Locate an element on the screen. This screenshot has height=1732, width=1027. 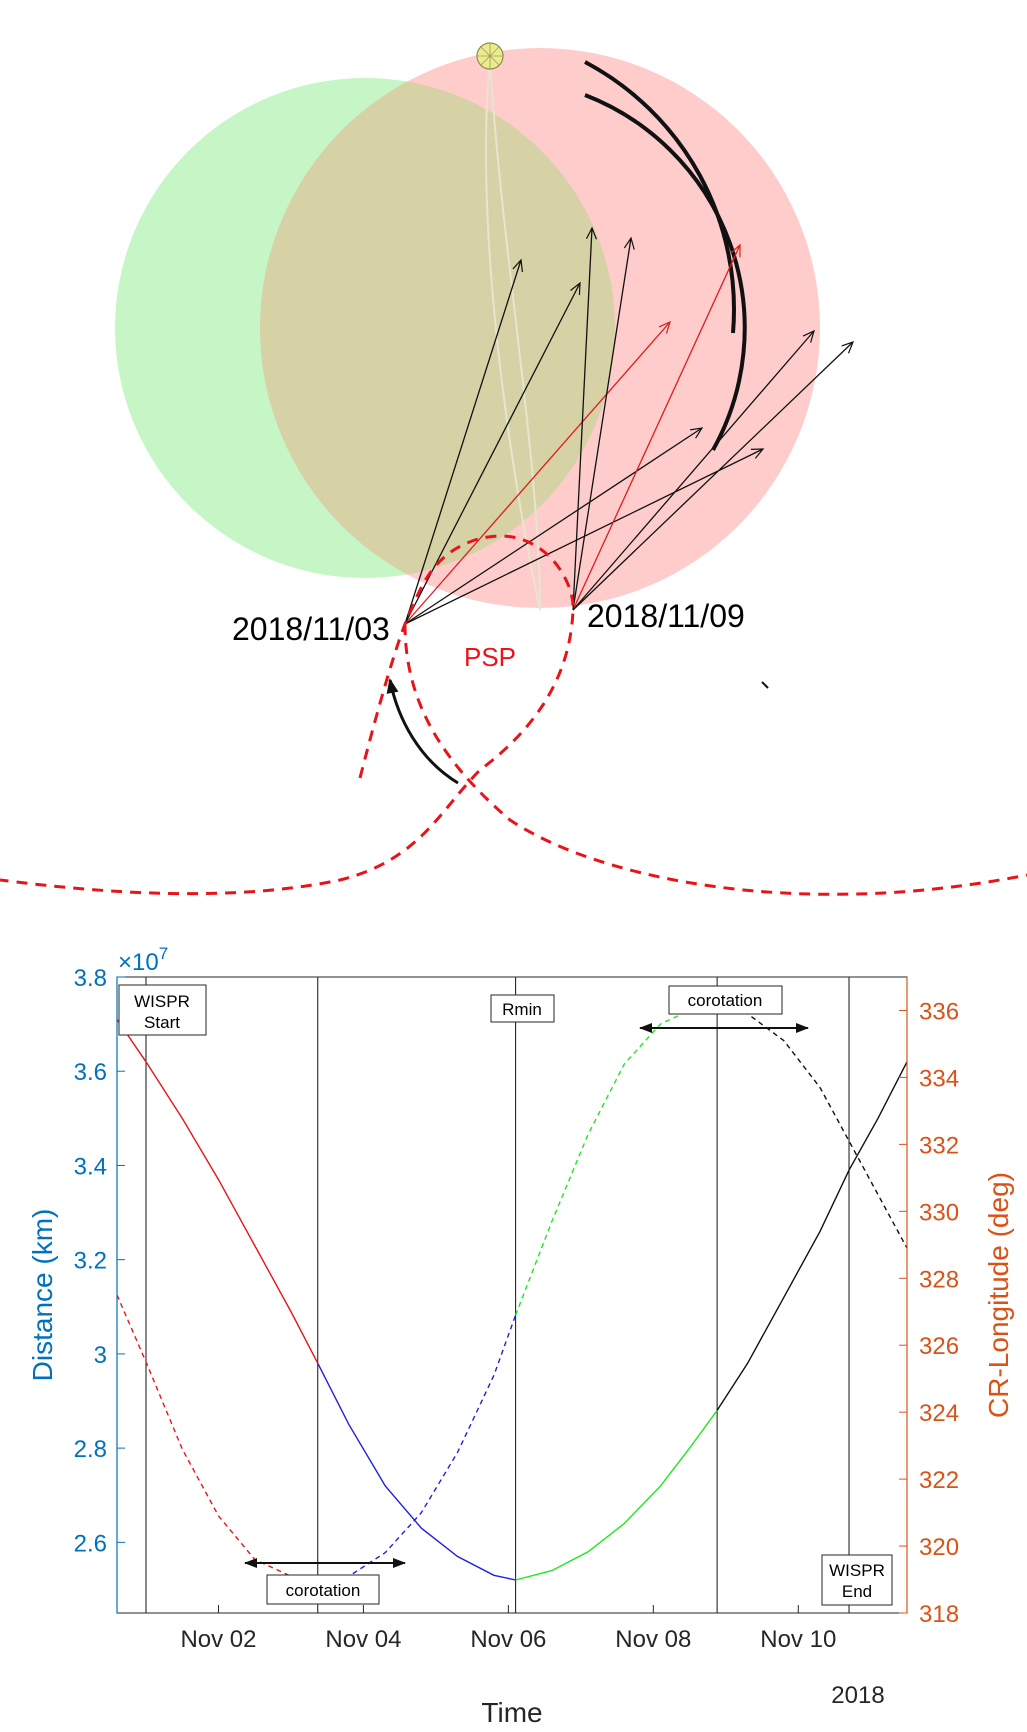
date-start-label: 2018/11/03 is located at coordinates (311, 629).